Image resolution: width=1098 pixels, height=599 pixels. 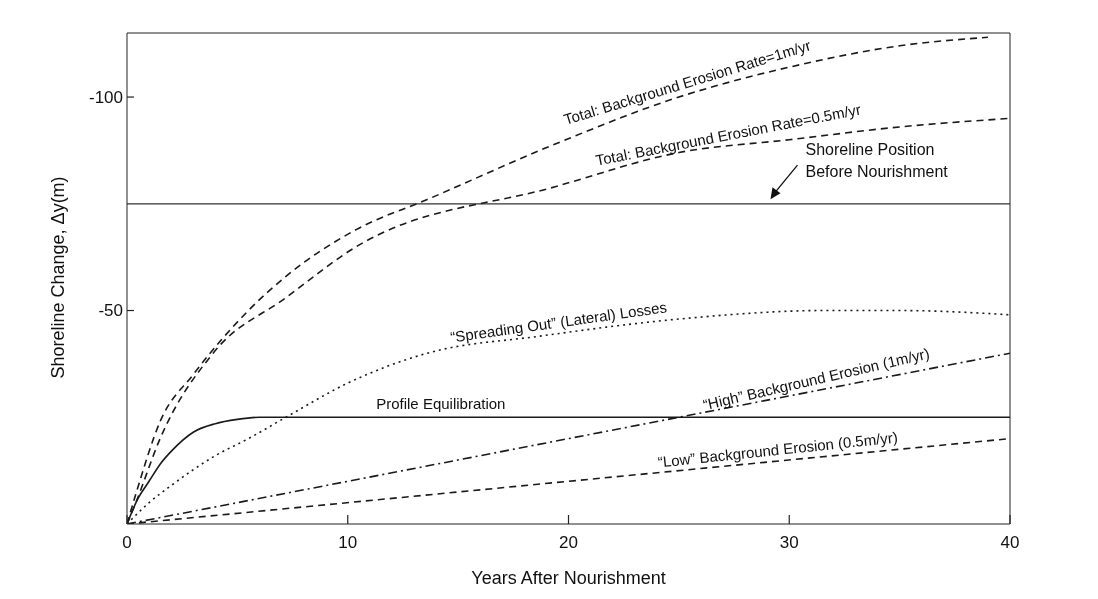 I want to click on x-tick-label: 40, so click(x=1010, y=542).